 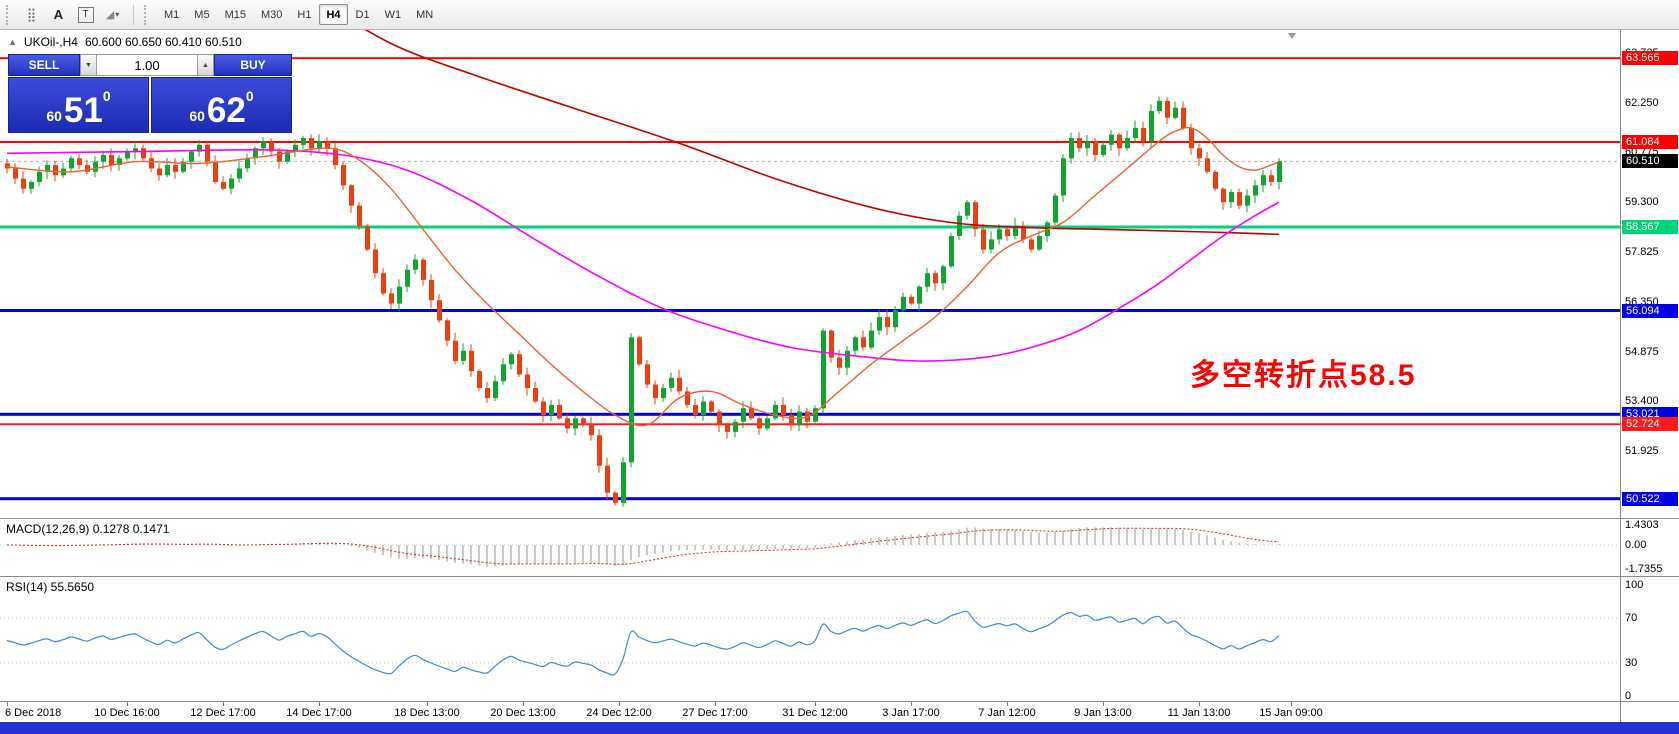 What do you see at coordinates (44, 65) in the screenshot?
I see `sell-button: SELL` at bounding box center [44, 65].